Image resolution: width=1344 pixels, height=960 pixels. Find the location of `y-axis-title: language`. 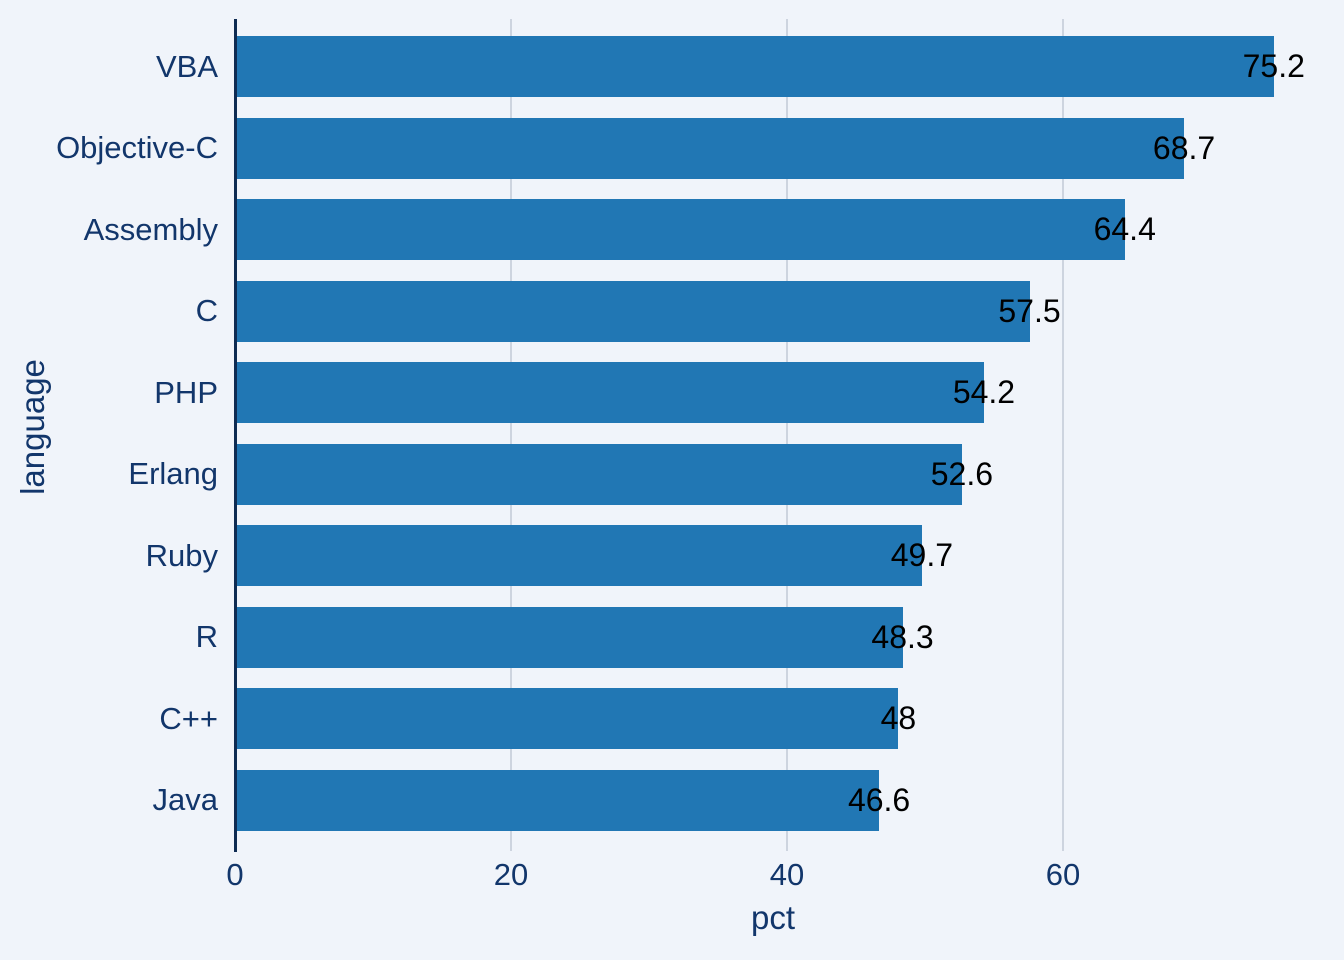

y-axis-title: language is located at coordinates (32, 427).